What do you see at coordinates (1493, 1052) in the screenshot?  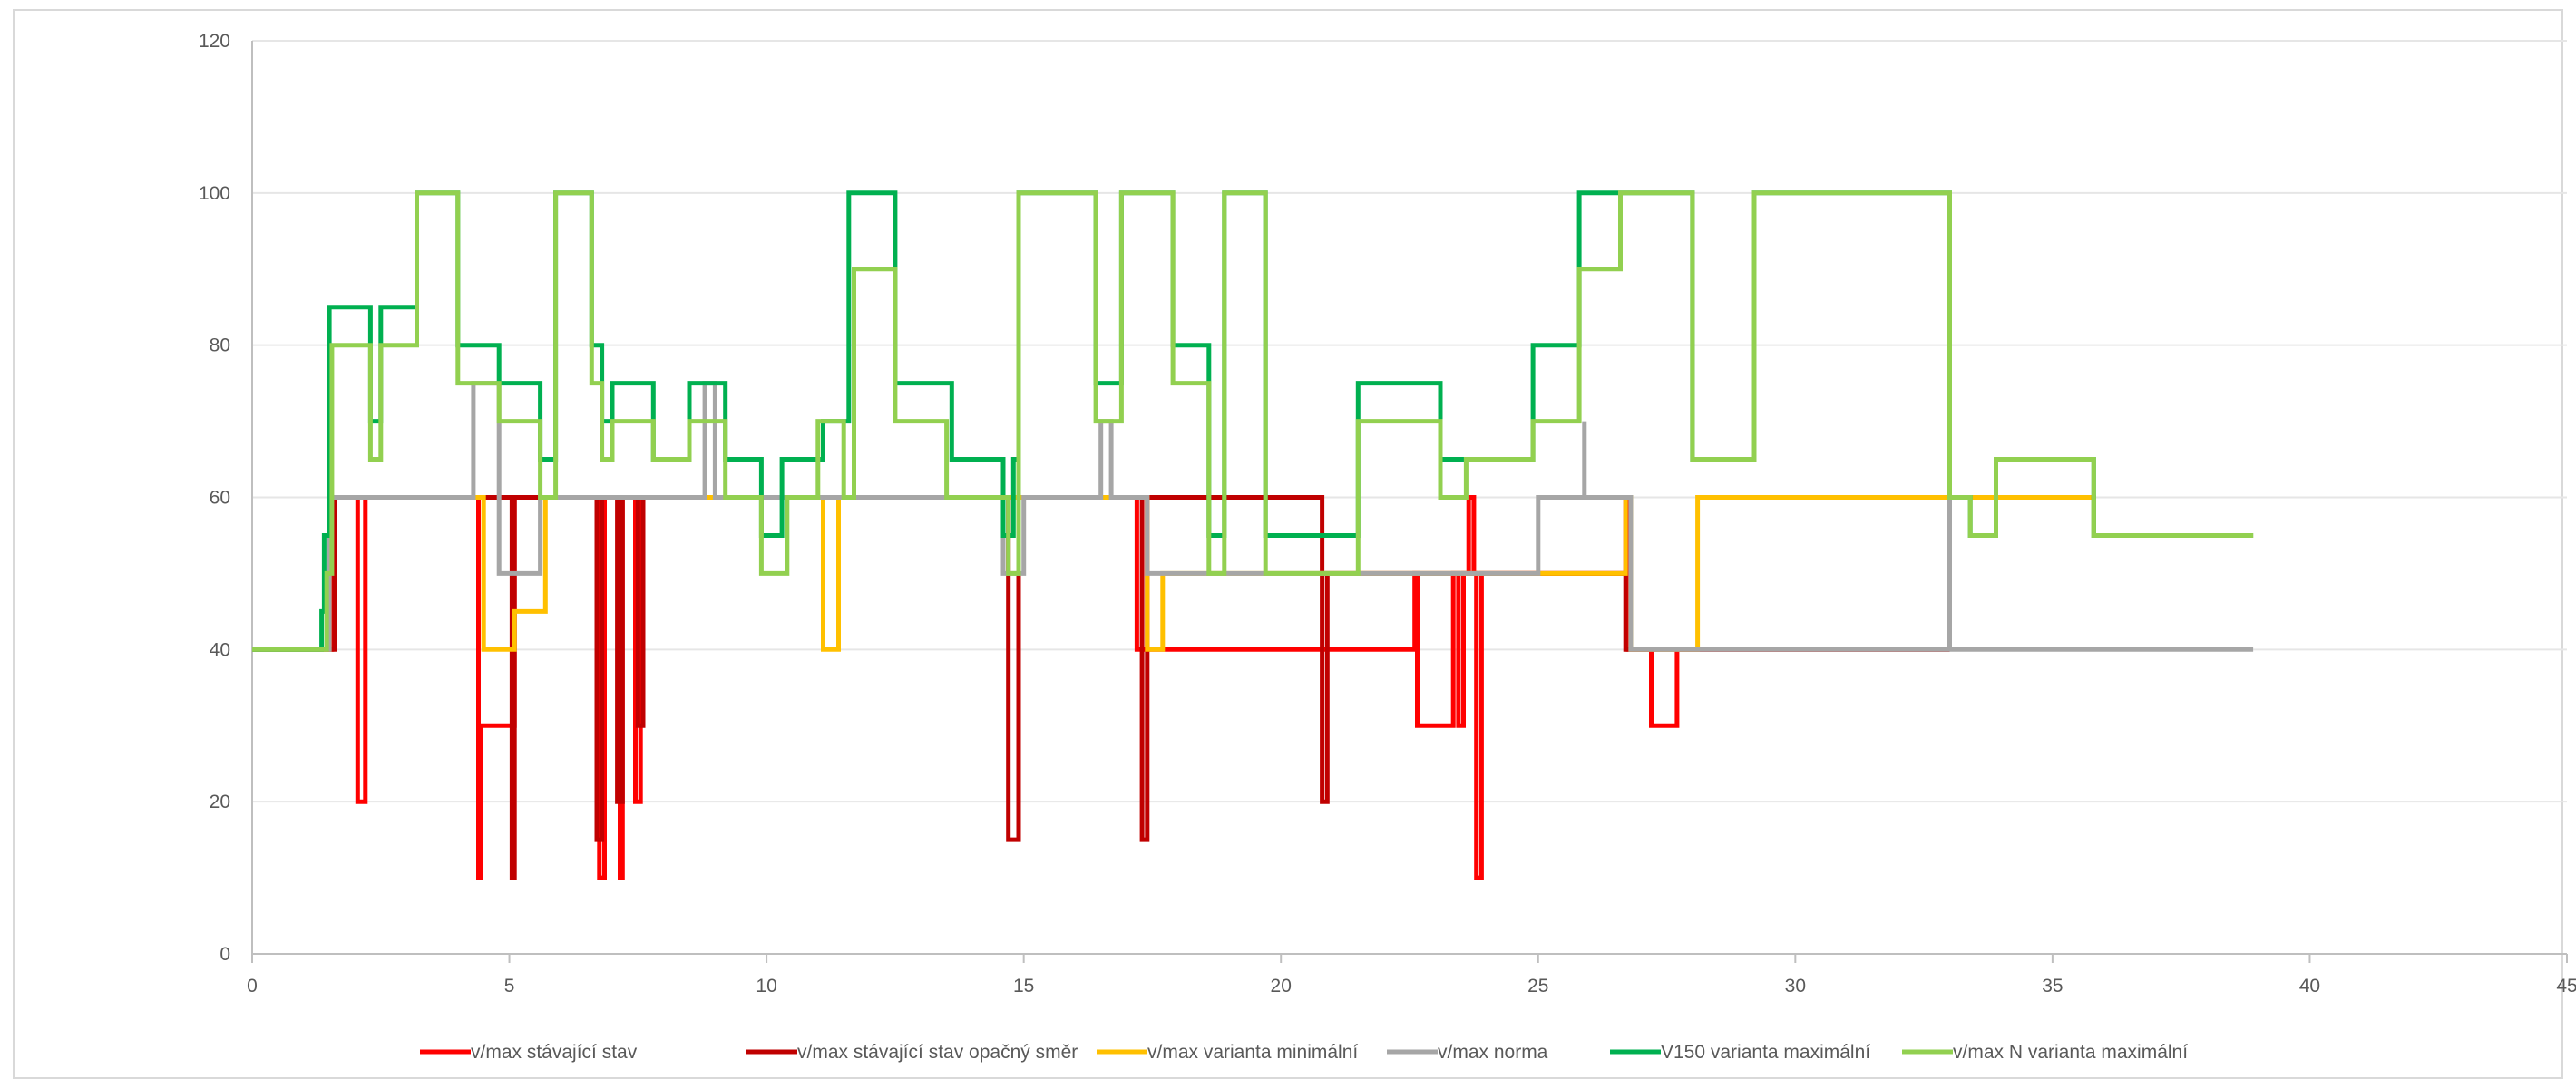 I see `legend-label-4: v/max norma` at bounding box center [1493, 1052].